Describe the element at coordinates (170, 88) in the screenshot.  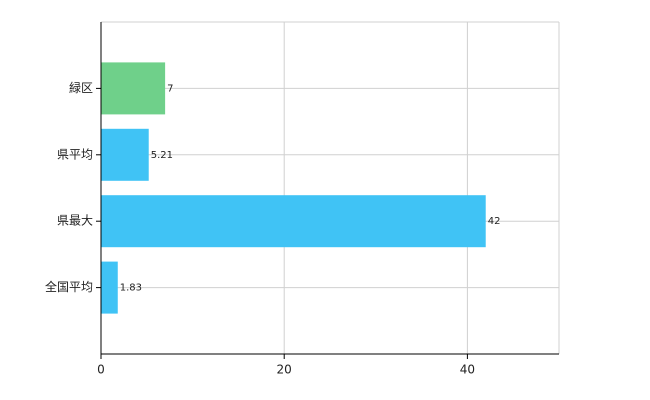
I see `value-label: 7` at that location.